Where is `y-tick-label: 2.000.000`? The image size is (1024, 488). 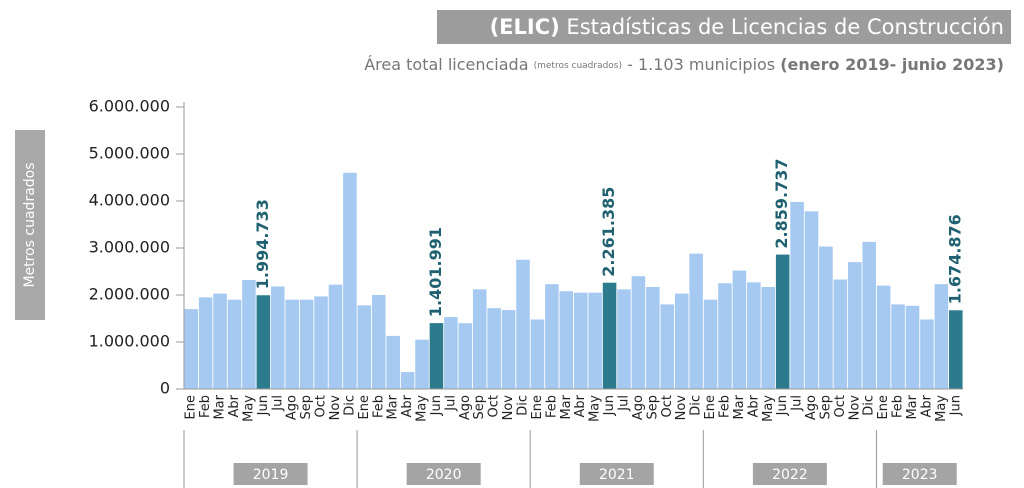
y-tick-label: 2.000.000 is located at coordinates (129, 294).